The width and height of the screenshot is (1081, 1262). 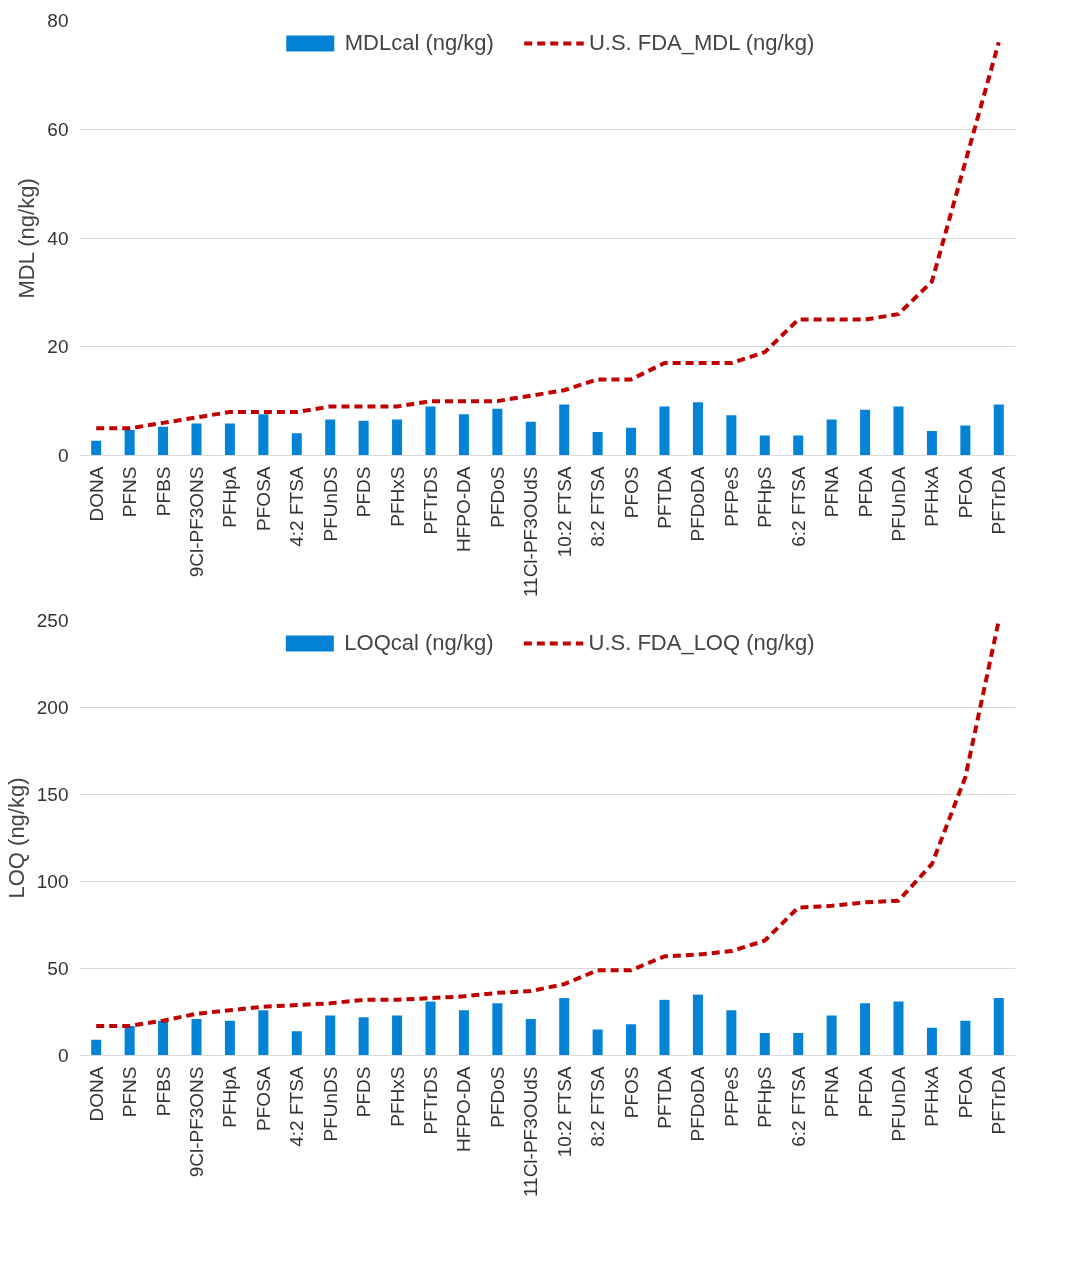 I want to click on y-tick-label: 250, so click(x=52, y=620).